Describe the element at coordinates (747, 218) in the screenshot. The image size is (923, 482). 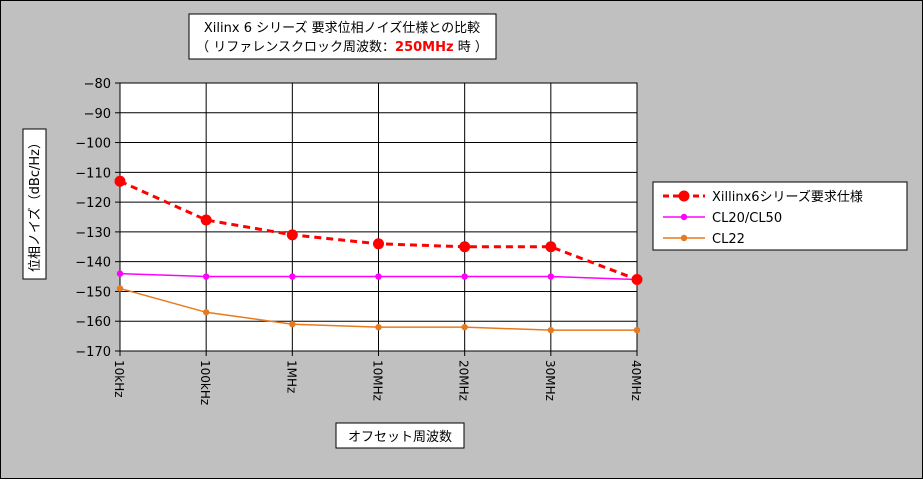
I see `legend-label: CL20/CL50` at that location.